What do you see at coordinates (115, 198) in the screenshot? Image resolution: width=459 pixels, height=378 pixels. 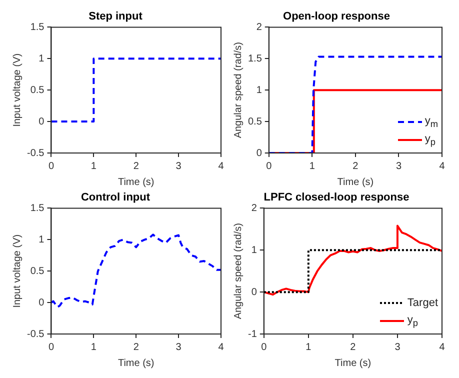 I see `chart-title: Control input` at bounding box center [115, 198].